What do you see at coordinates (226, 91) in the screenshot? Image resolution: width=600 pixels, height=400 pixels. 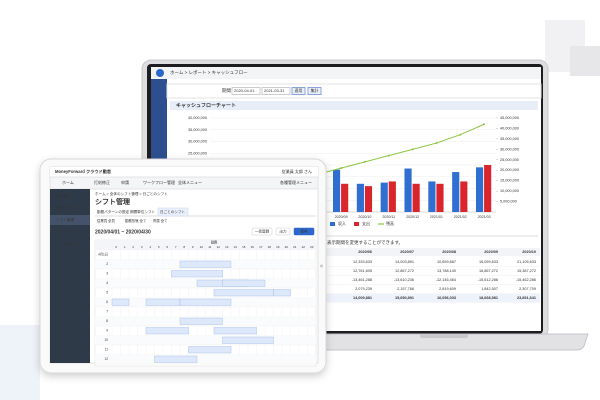 I see `period-label: 期間` at bounding box center [226, 91].